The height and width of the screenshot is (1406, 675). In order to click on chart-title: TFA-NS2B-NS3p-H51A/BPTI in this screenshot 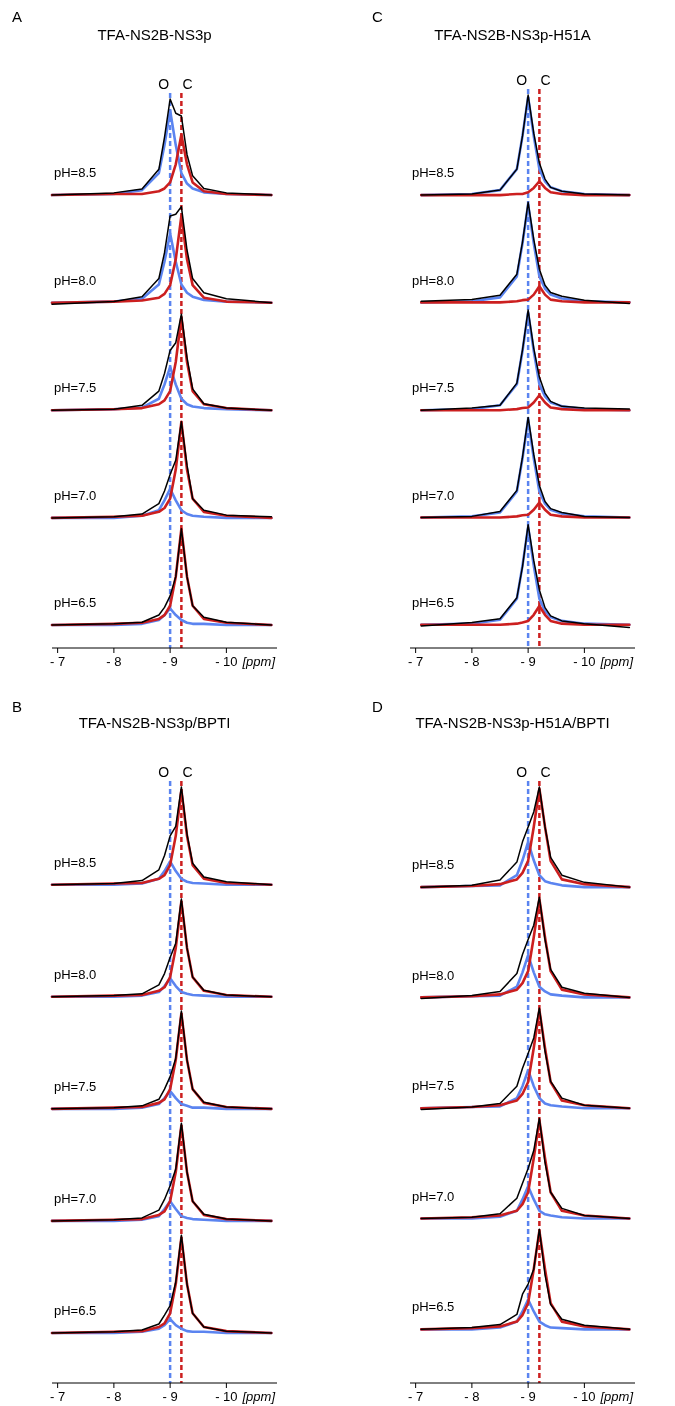, I will do `click(512, 722)`.